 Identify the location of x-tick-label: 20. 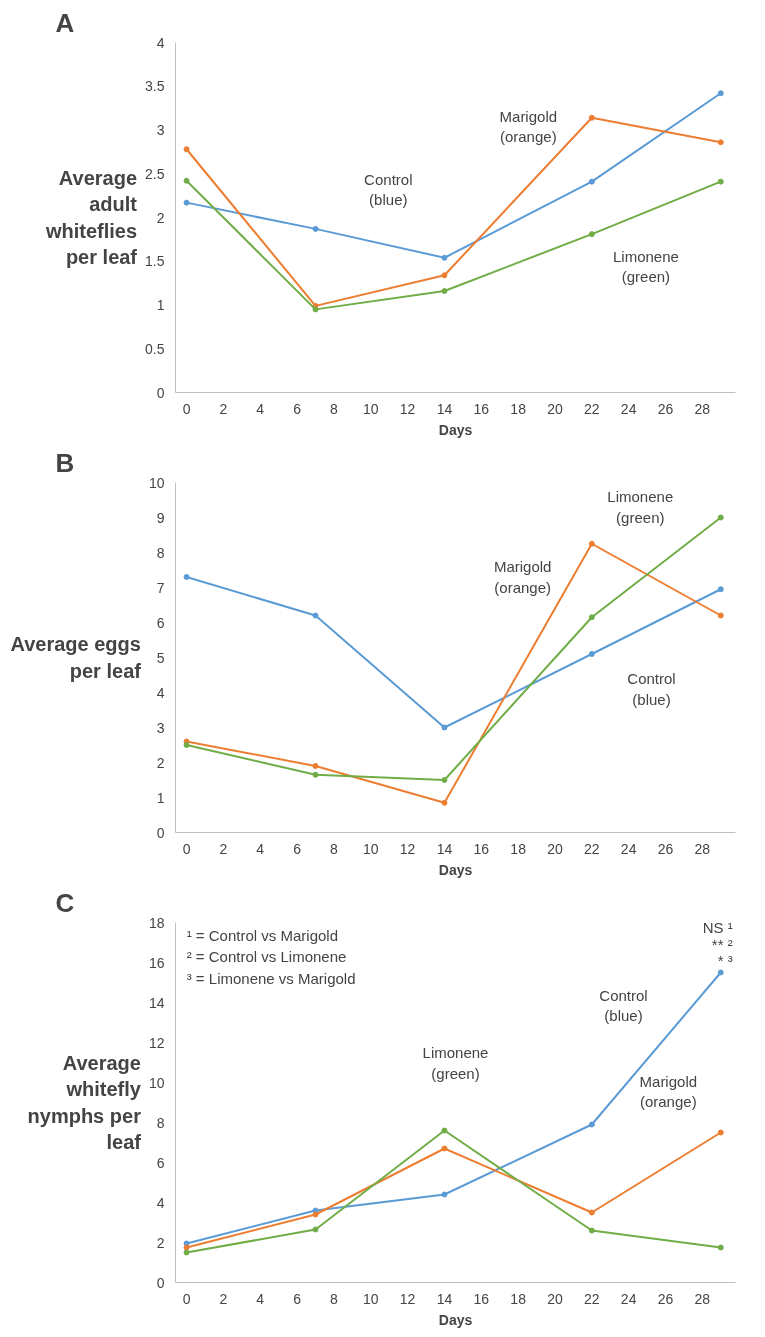
(555, 848).